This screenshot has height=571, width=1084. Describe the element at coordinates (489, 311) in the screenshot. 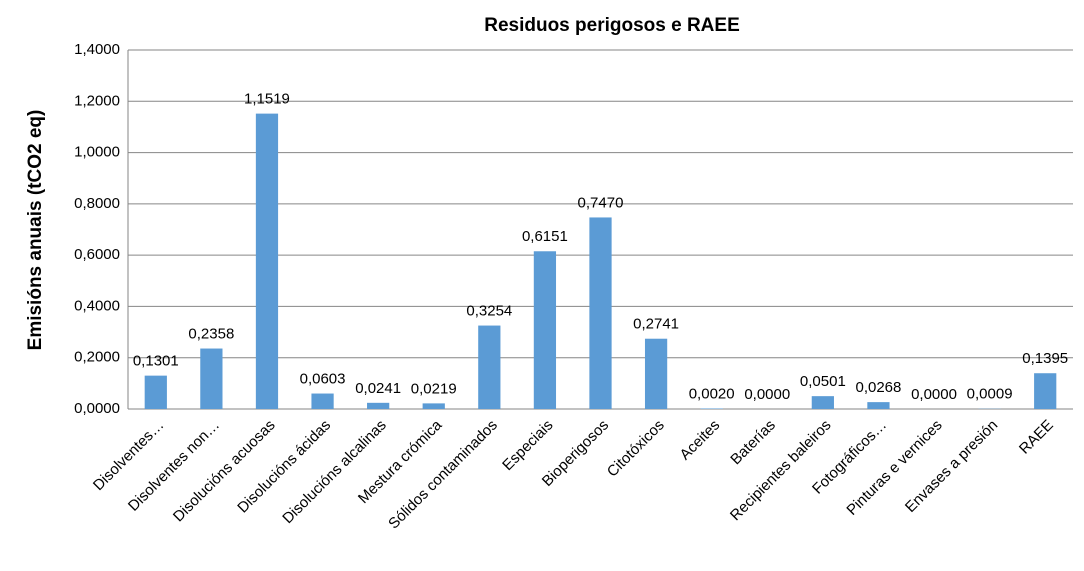

I see `data-label: 0,3254` at that location.